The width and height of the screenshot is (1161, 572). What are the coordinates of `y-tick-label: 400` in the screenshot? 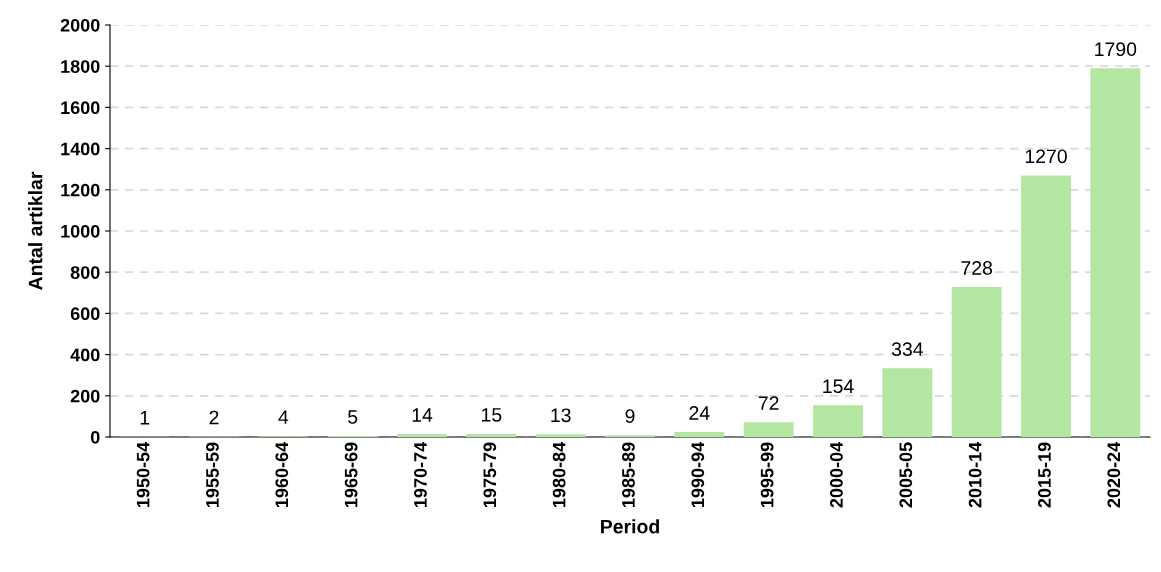 It's located at (85, 355).